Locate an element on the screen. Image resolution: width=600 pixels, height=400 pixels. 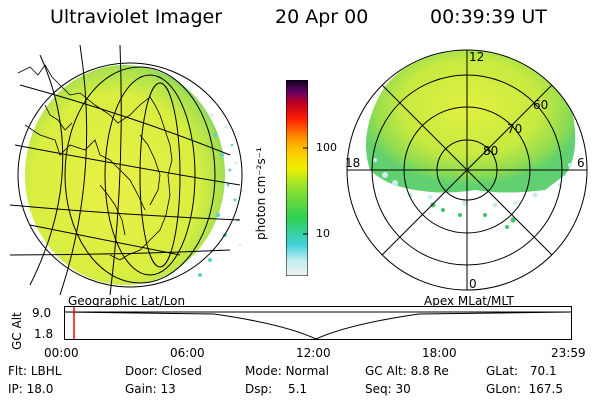
colorbar-tick-low: 10 is located at coordinates (323, 233).